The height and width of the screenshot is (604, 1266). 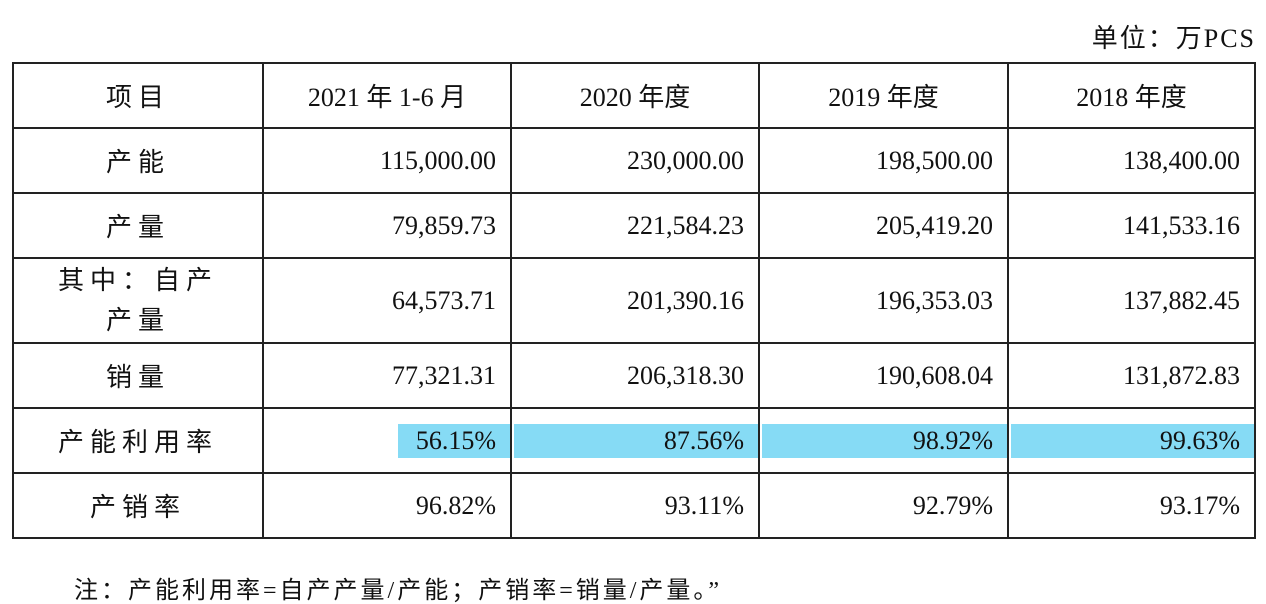 I want to click on header-cell: 2021 年 1-6 月, so click(x=387, y=95).